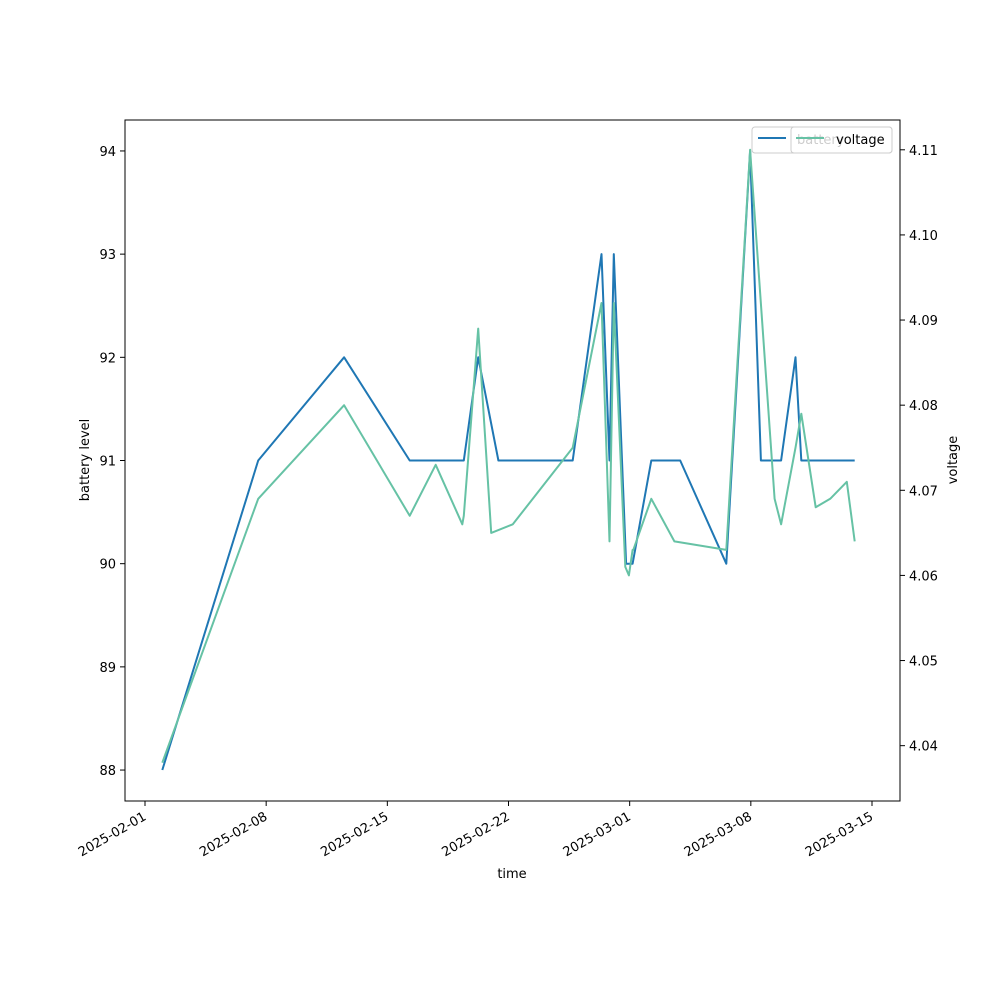 This screenshot has width=1000, height=1000. Describe the element at coordinates (923, 321) in the screenshot. I see `y-right-tick-label: 4.09` at that location.